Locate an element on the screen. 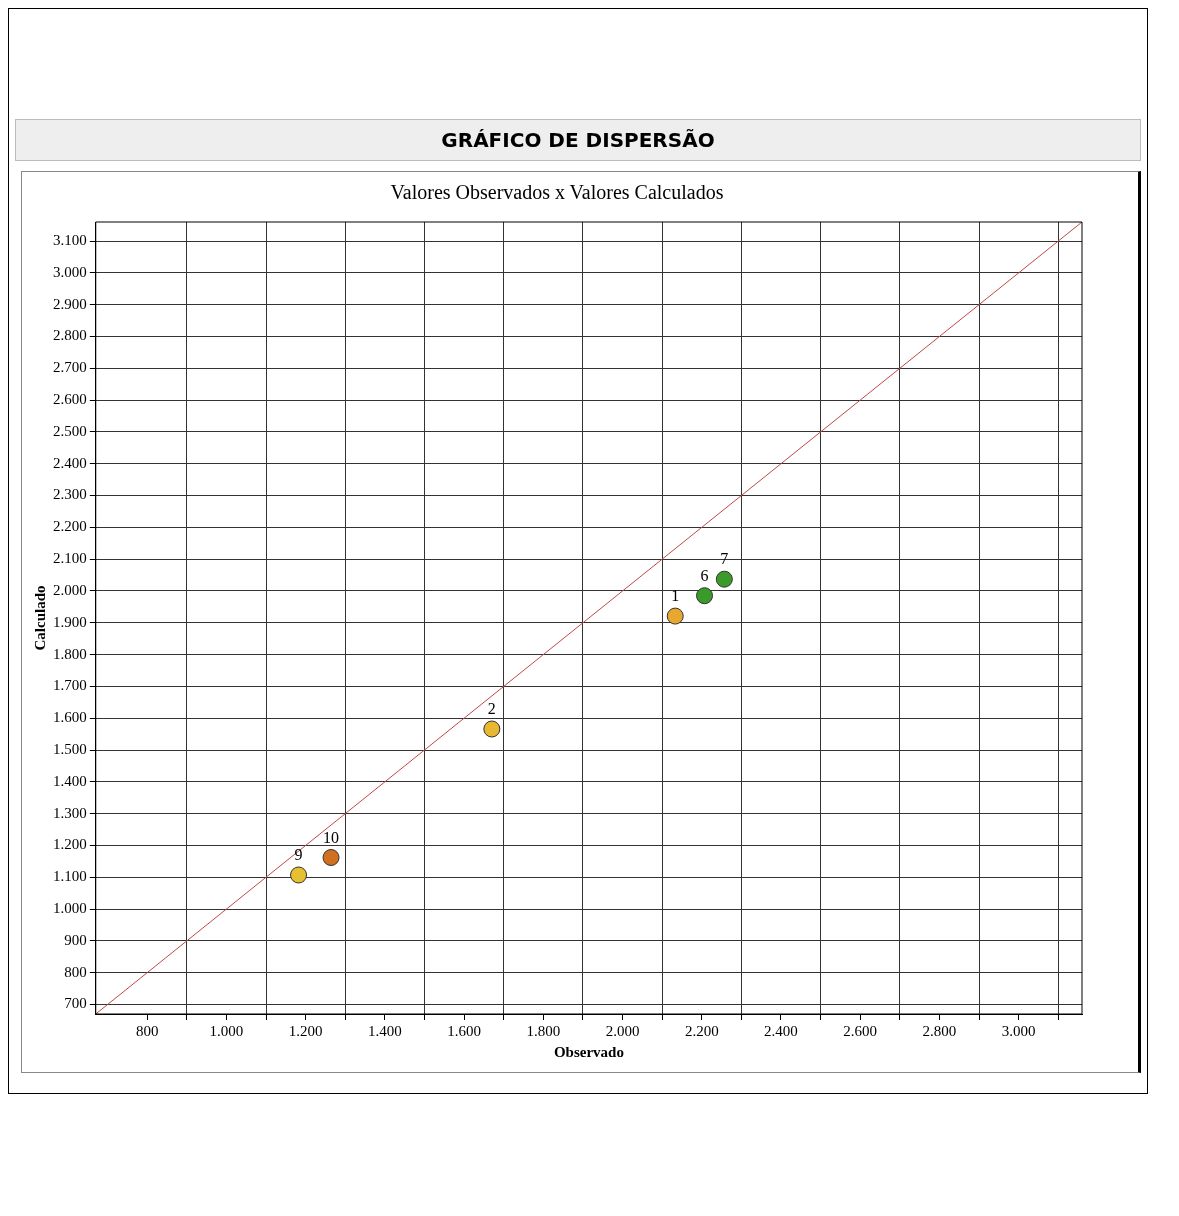 The height and width of the screenshot is (1216, 1179). y-tick-label: 2.200 is located at coordinates (70, 526).